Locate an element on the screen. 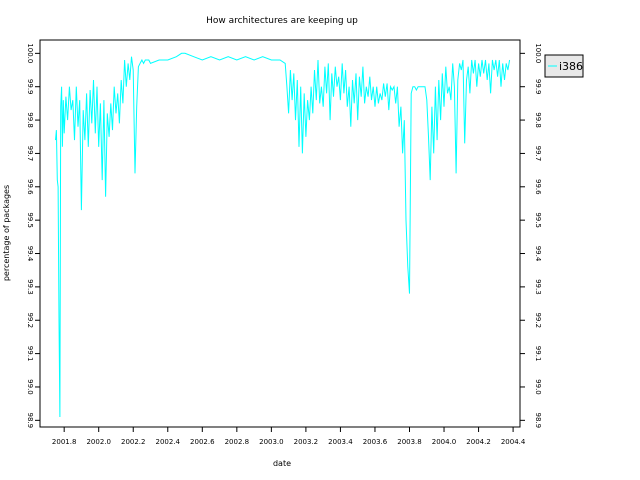  y-tick-label-left: 99.3 is located at coordinates (30, 287).